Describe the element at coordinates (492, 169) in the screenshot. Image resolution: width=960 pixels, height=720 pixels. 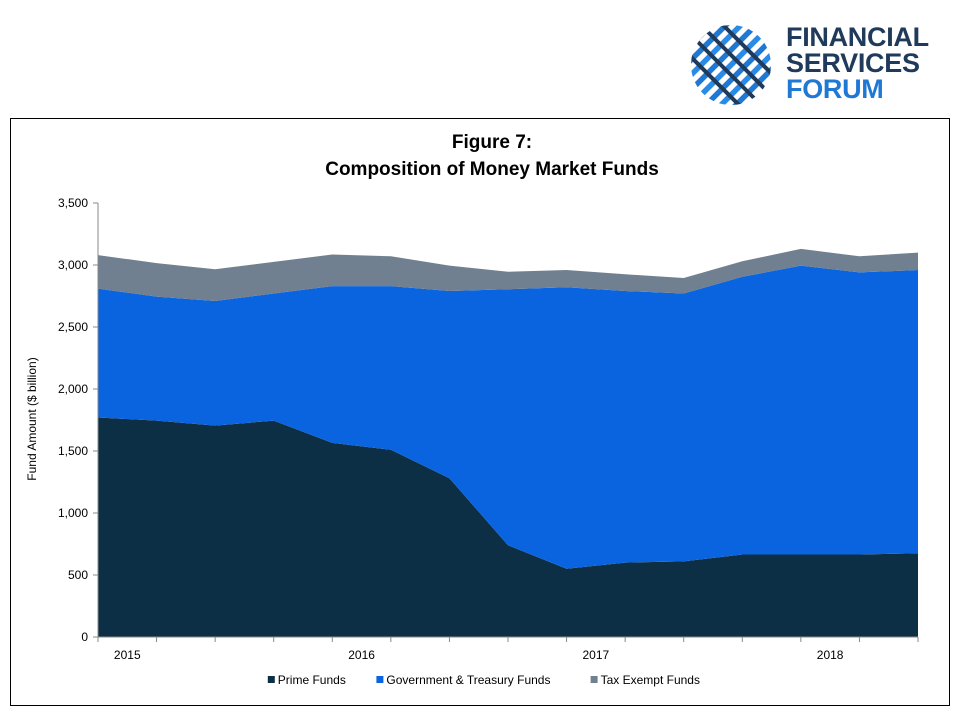
I see `chart-subtitle: Composition of Money Market Funds` at that location.